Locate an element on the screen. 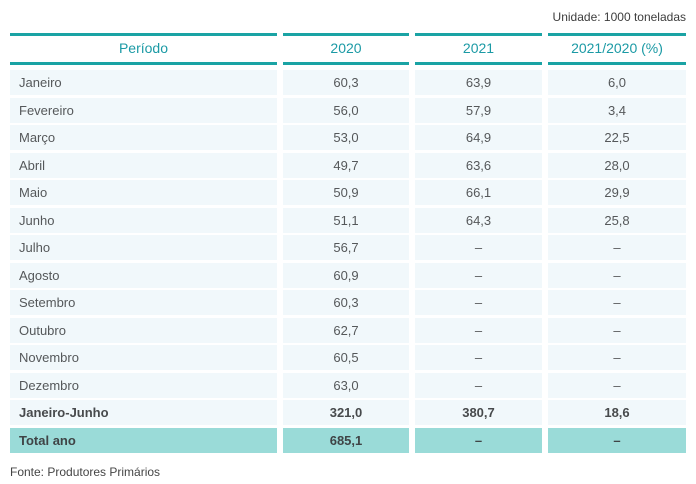  column-header-2020: 2020 is located at coordinates (346, 49).